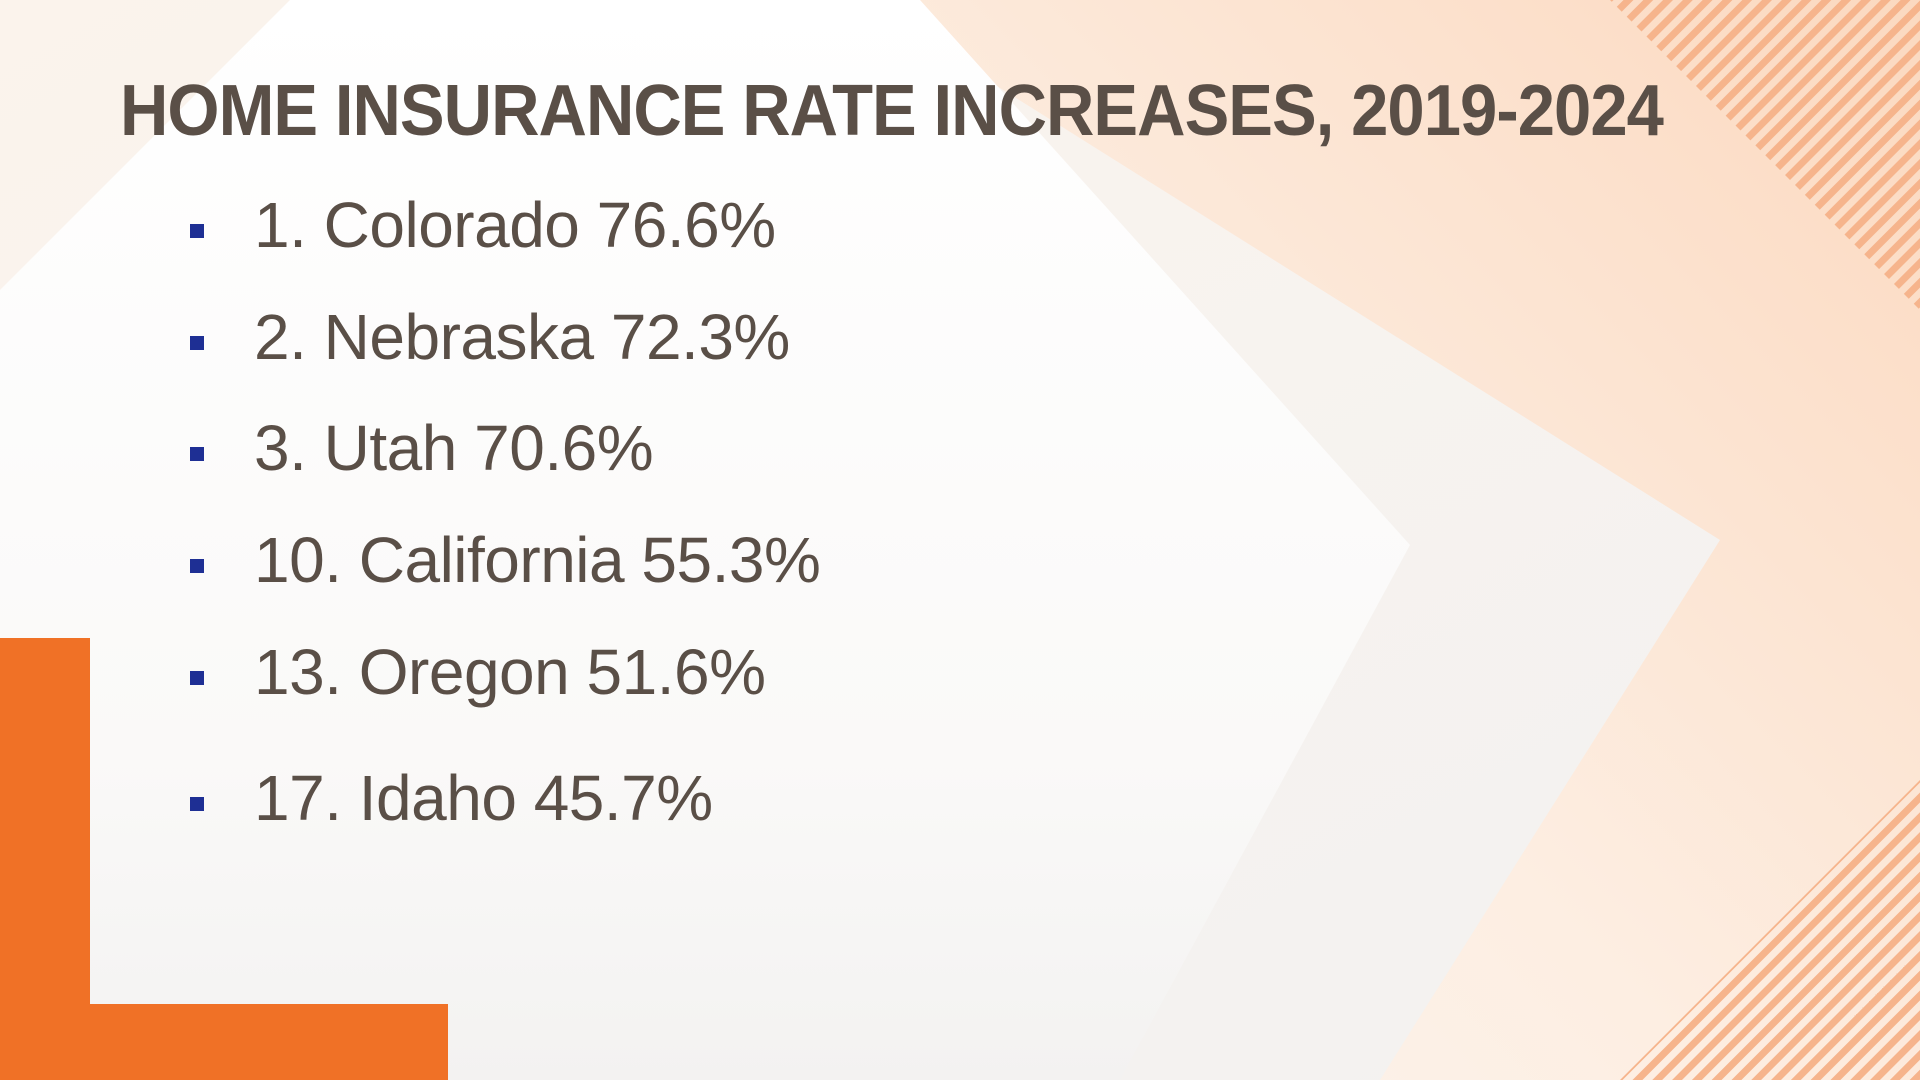 Image resolution: width=1920 pixels, height=1080 pixels. What do you see at coordinates (510, 672) in the screenshot?
I see `list-item-text: 13. Oregon 51.6%` at bounding box center [510, 672].